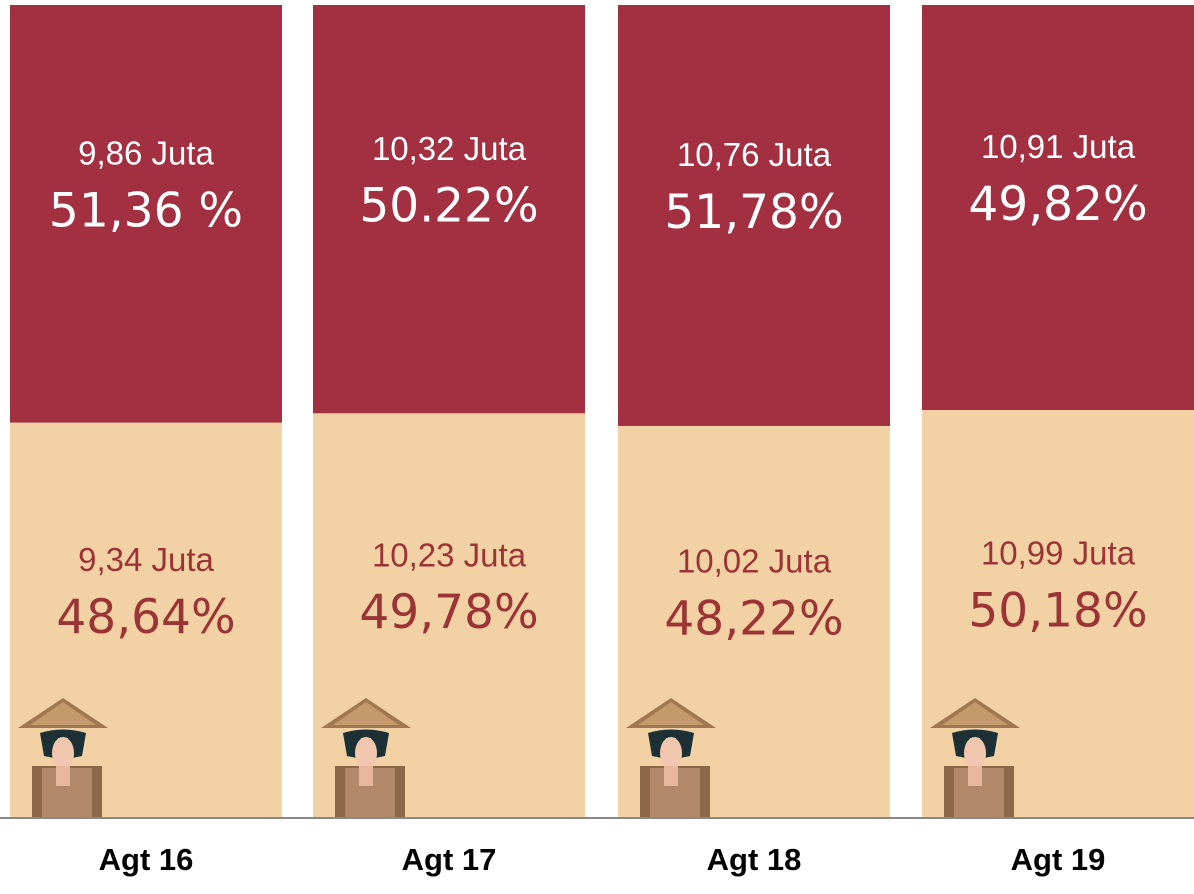  What do you see at coordinates (448, 206) in the screenshot?
I see `value-label: 50.22%` at bounding box center [448, 206].